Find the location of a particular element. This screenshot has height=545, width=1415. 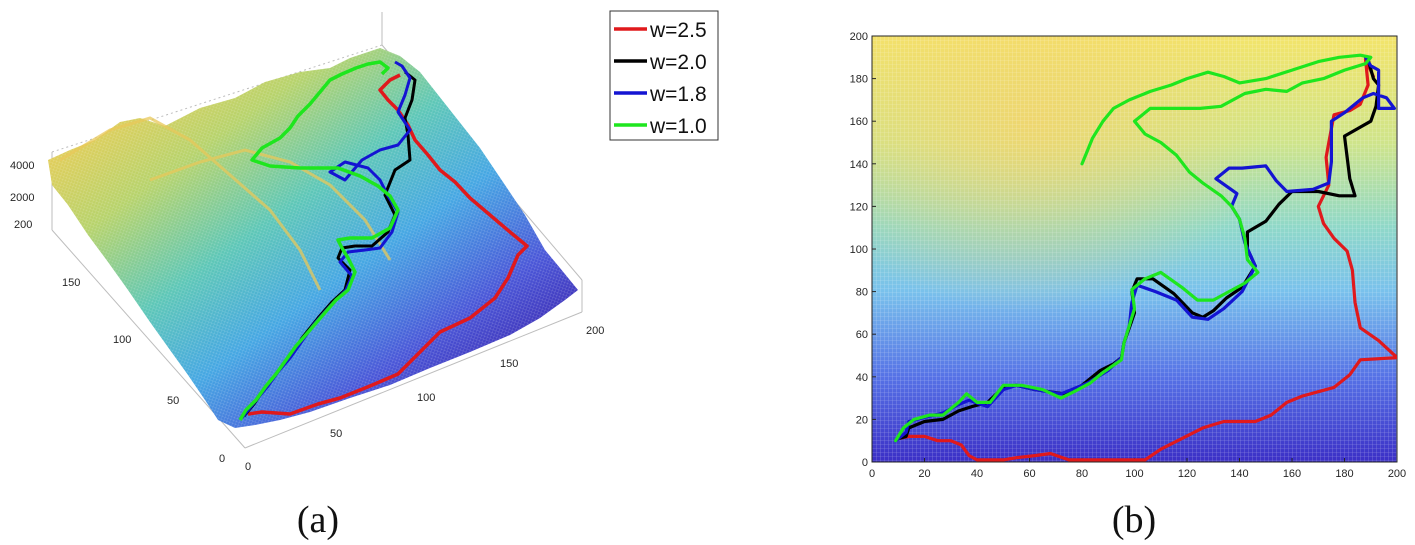

b-y-tick-label: 200 is located at coordinates (859, 37).